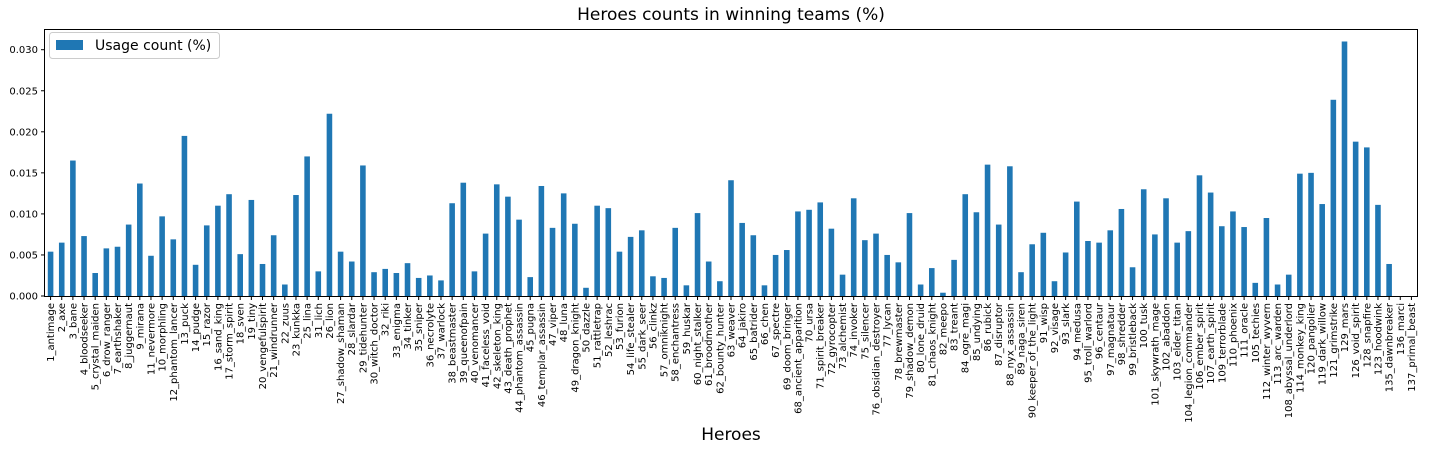 The width and height of the screenshot is (1444, 449). Describe the element at coordinates (888, 325) in the screenshot. I see `x-tick-label: 77_lycan` at that location.